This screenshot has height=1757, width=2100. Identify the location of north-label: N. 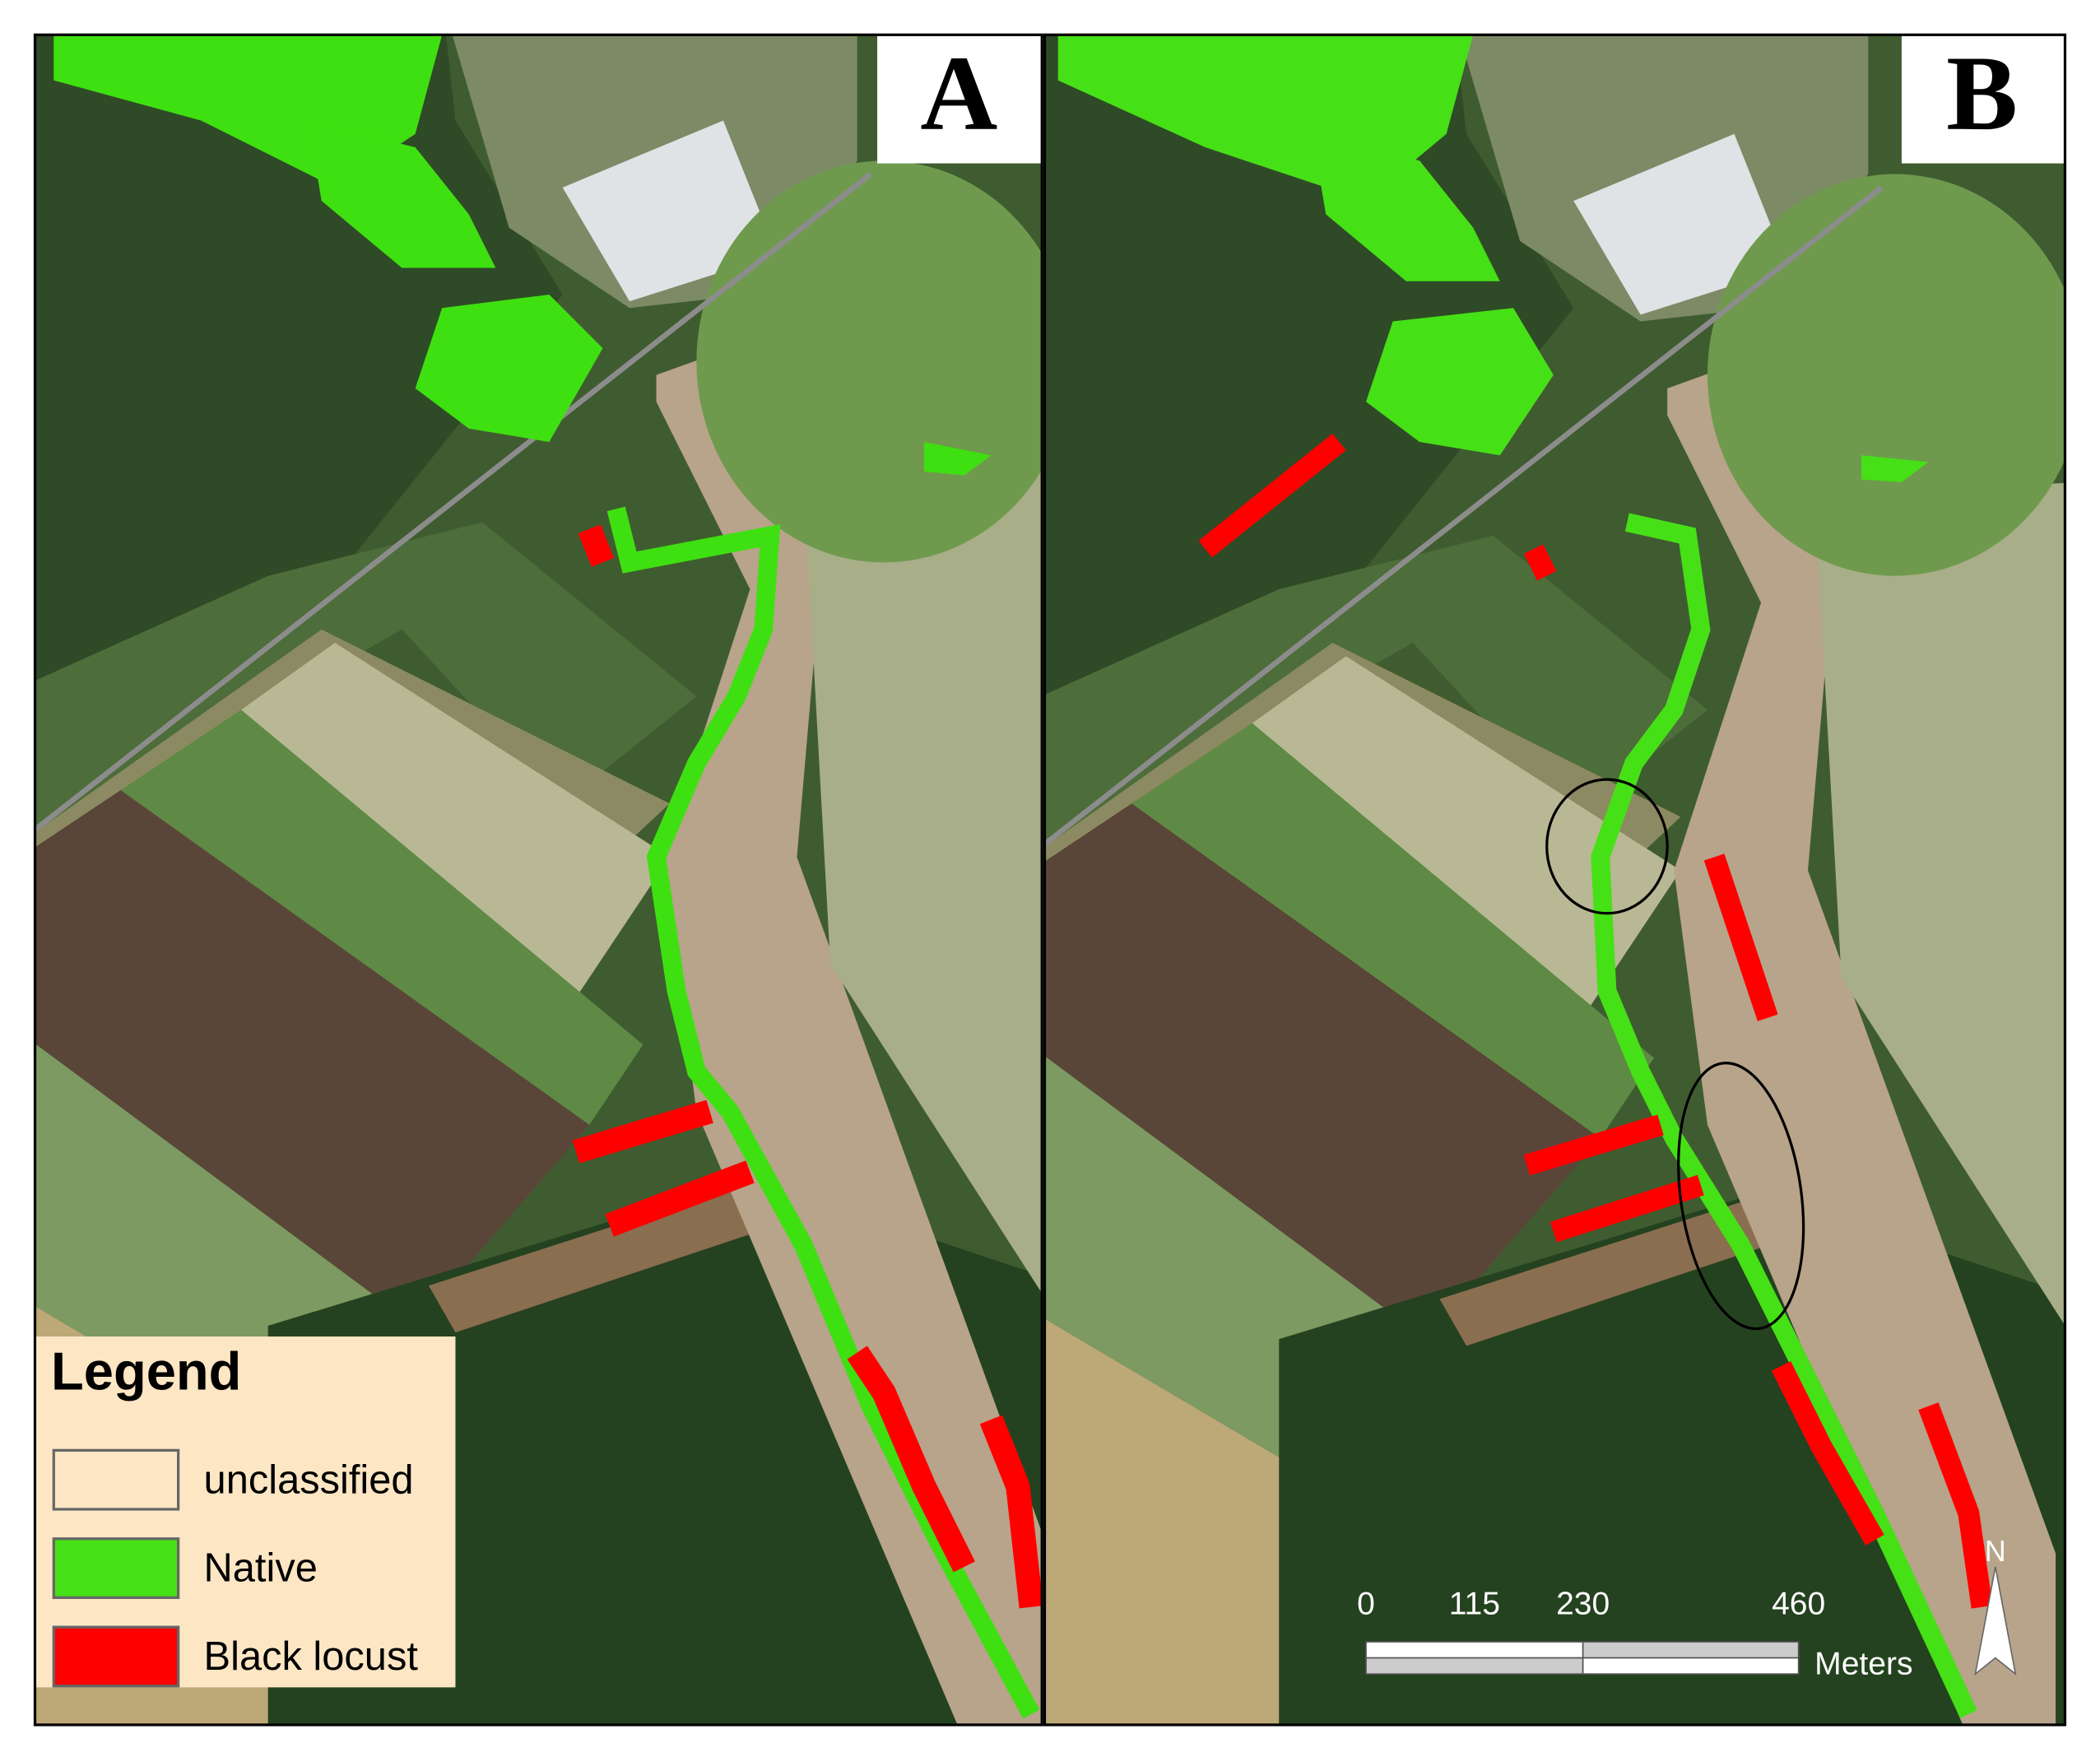
(1995, 1551).